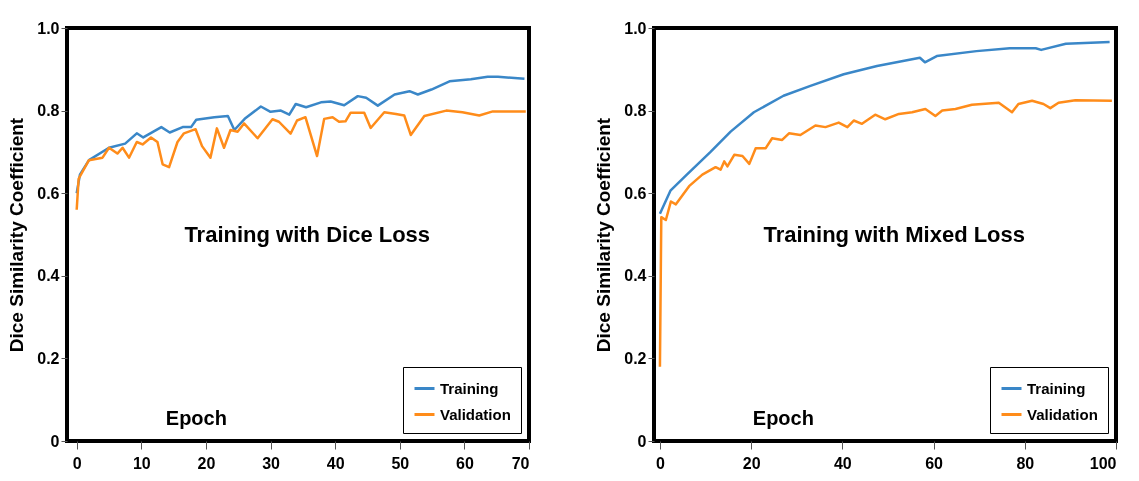 The height and width of the screenshot is (481, 1139). I want to click on x-tick-label: 80, so click(1025, 463).